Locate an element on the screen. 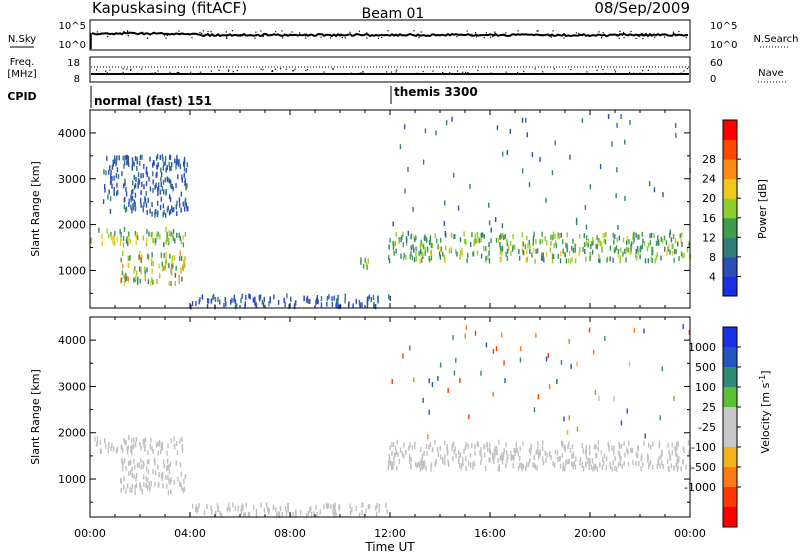  colorbar-segment is located at coordinates (730, 266).